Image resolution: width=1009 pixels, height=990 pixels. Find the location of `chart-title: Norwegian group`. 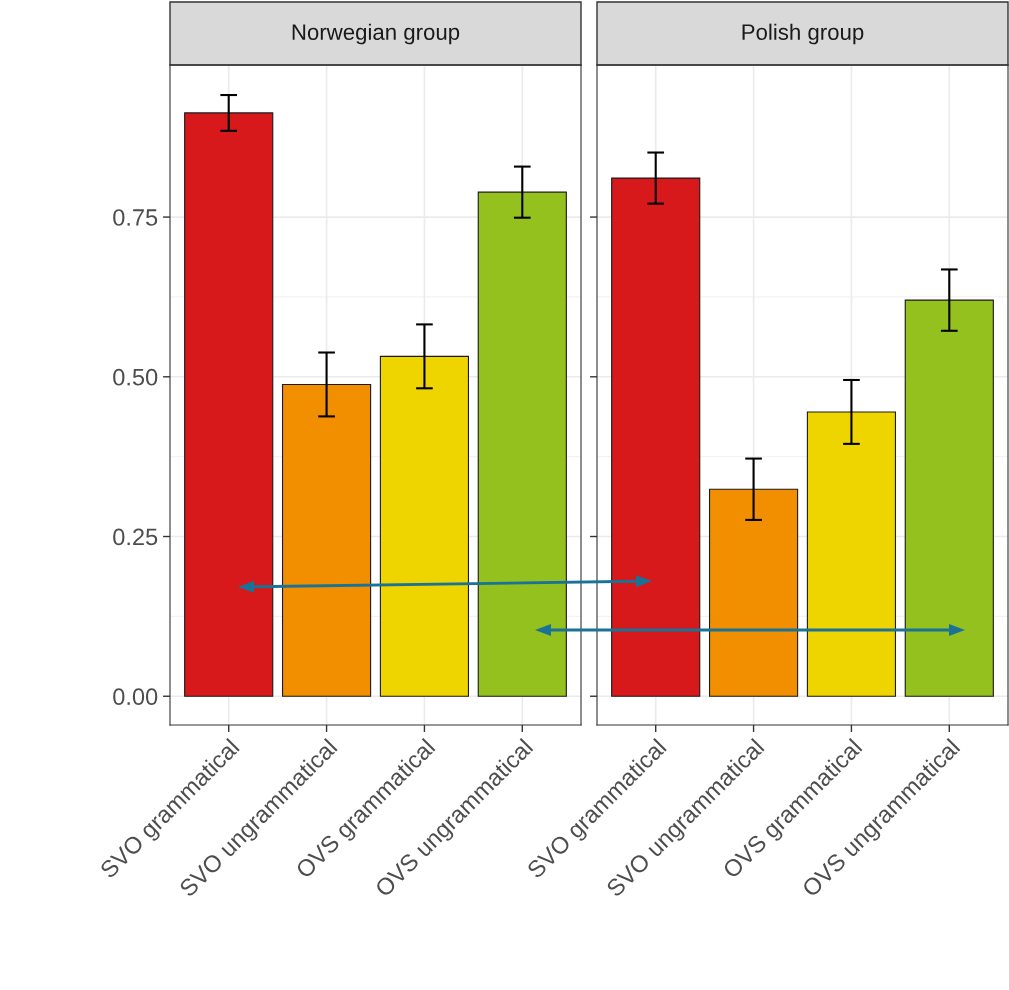

chart-title: Norwegian group is located at coordinates (376, 34).